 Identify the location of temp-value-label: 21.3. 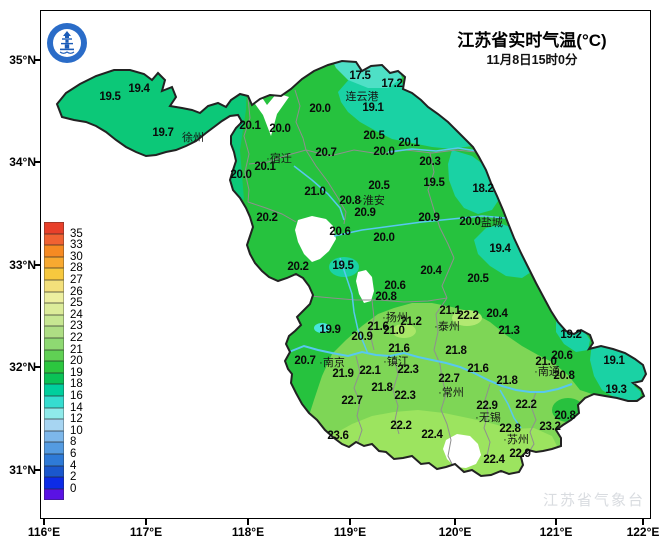
(509, 331).